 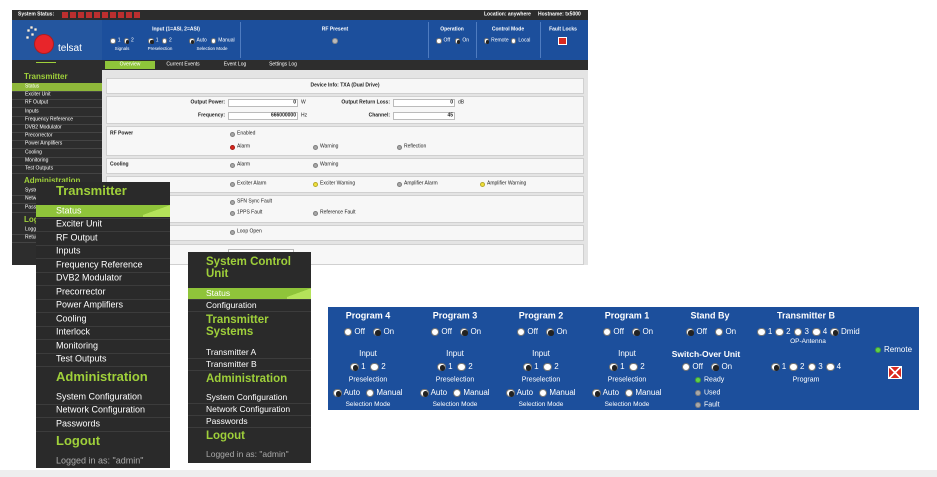 I want to click on sidebar-item: Cooling, so click(x=33, y=152).